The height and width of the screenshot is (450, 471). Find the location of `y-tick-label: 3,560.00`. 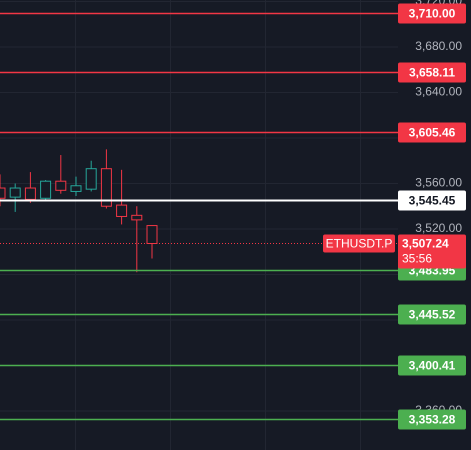

y-tick-label: 3,560.00 is located at coordinates (438, 183).